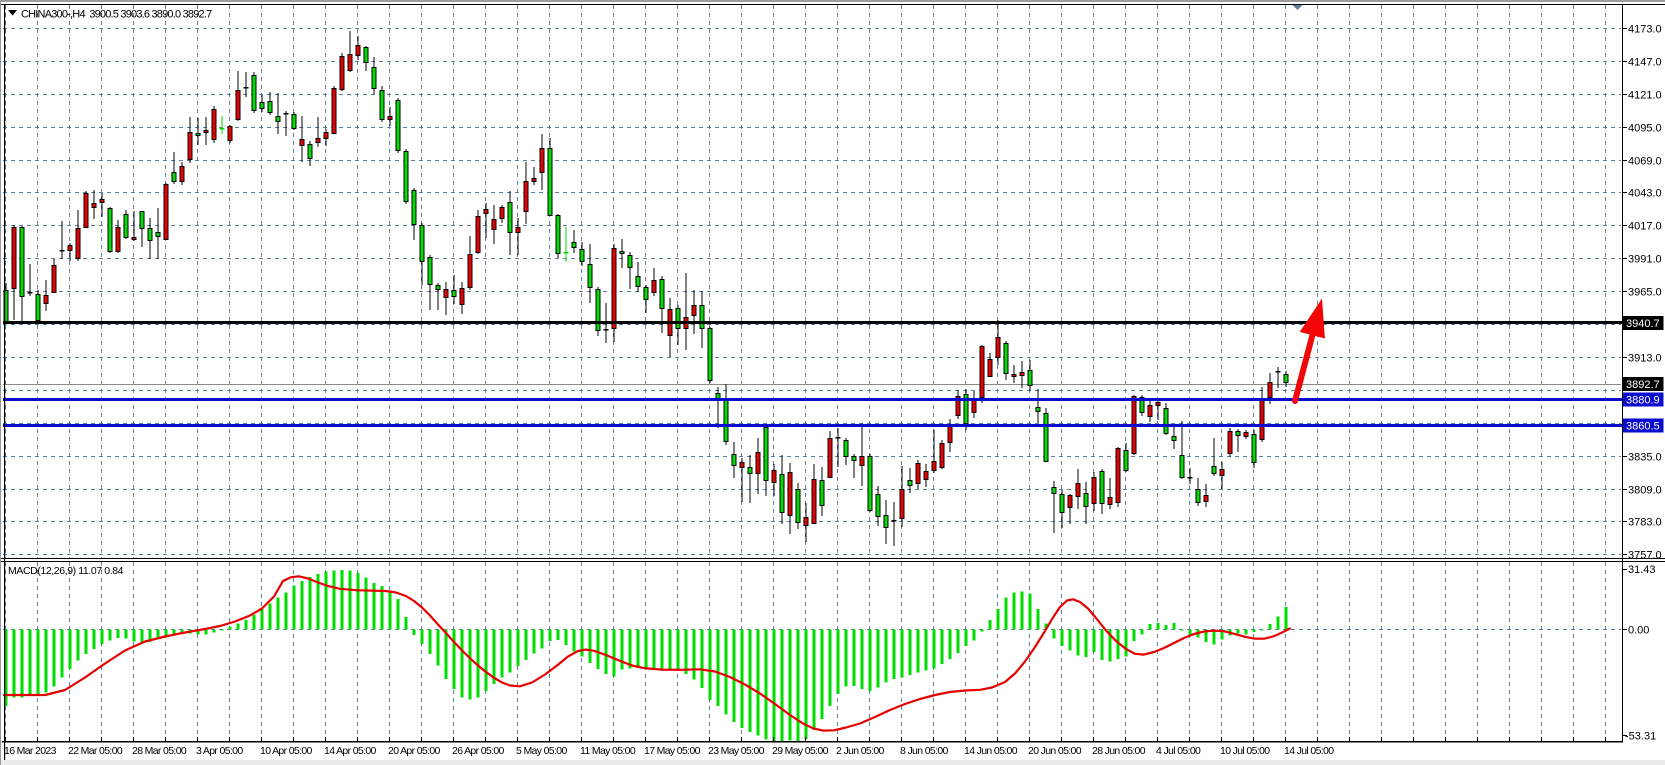 This screenshot has height=765, width=1665. What do you see at coordinates (1645, 293) in the screenshot?
I see `svg-text: 3965.0` at bounding box center [1645, 293].